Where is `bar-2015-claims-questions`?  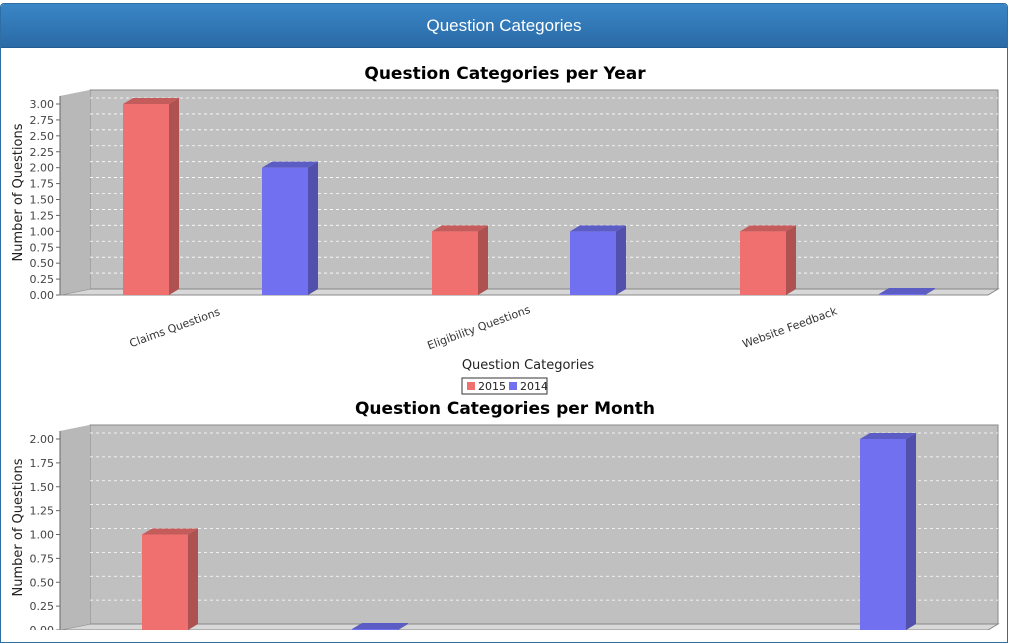 bar-2015-claims-questions is located at coordinates (151, 196).